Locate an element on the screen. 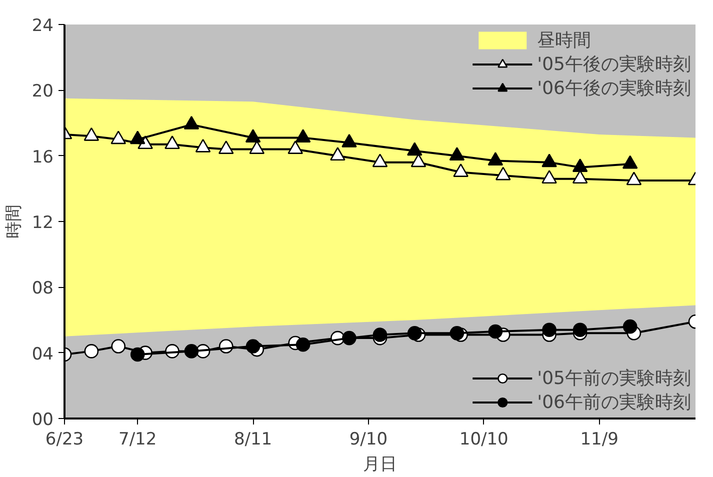 Image resolution: width=713 pixels, height=477 pixels. legend-label: '05午前の実験時刻 is located at coordinates (614, 378).